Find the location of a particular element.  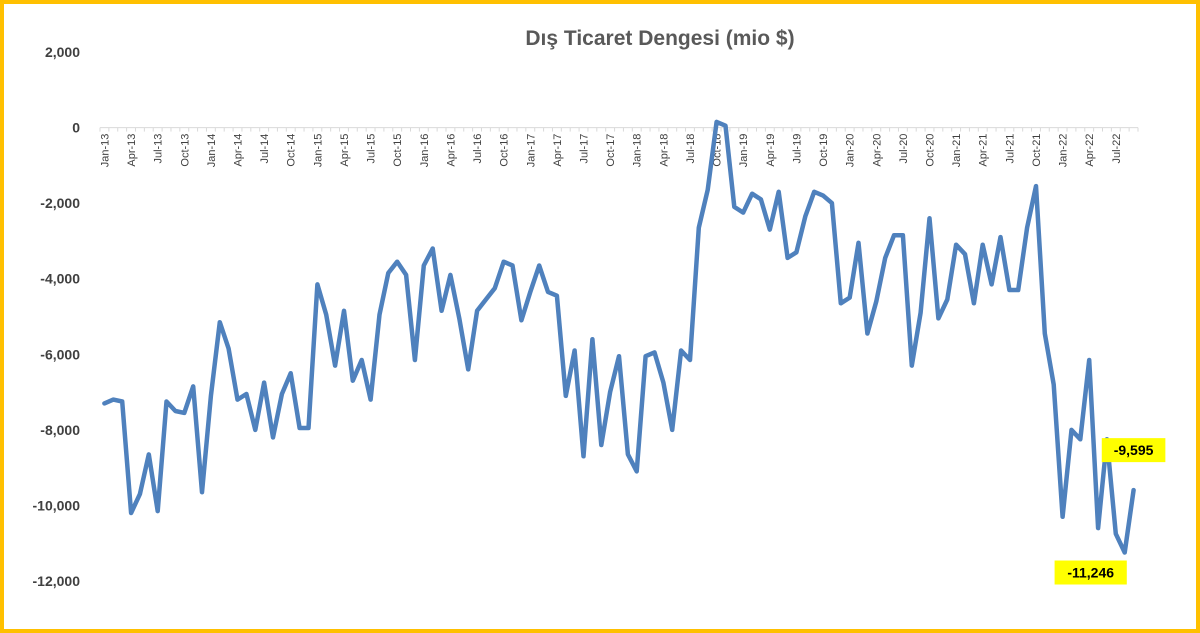

y-tick-label: -4,000 is located at coordinates (60, 279).